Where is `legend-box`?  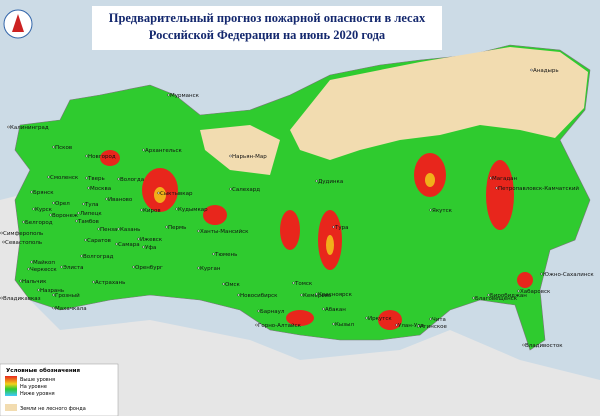 legend-box is located at coordinates (59, 389).